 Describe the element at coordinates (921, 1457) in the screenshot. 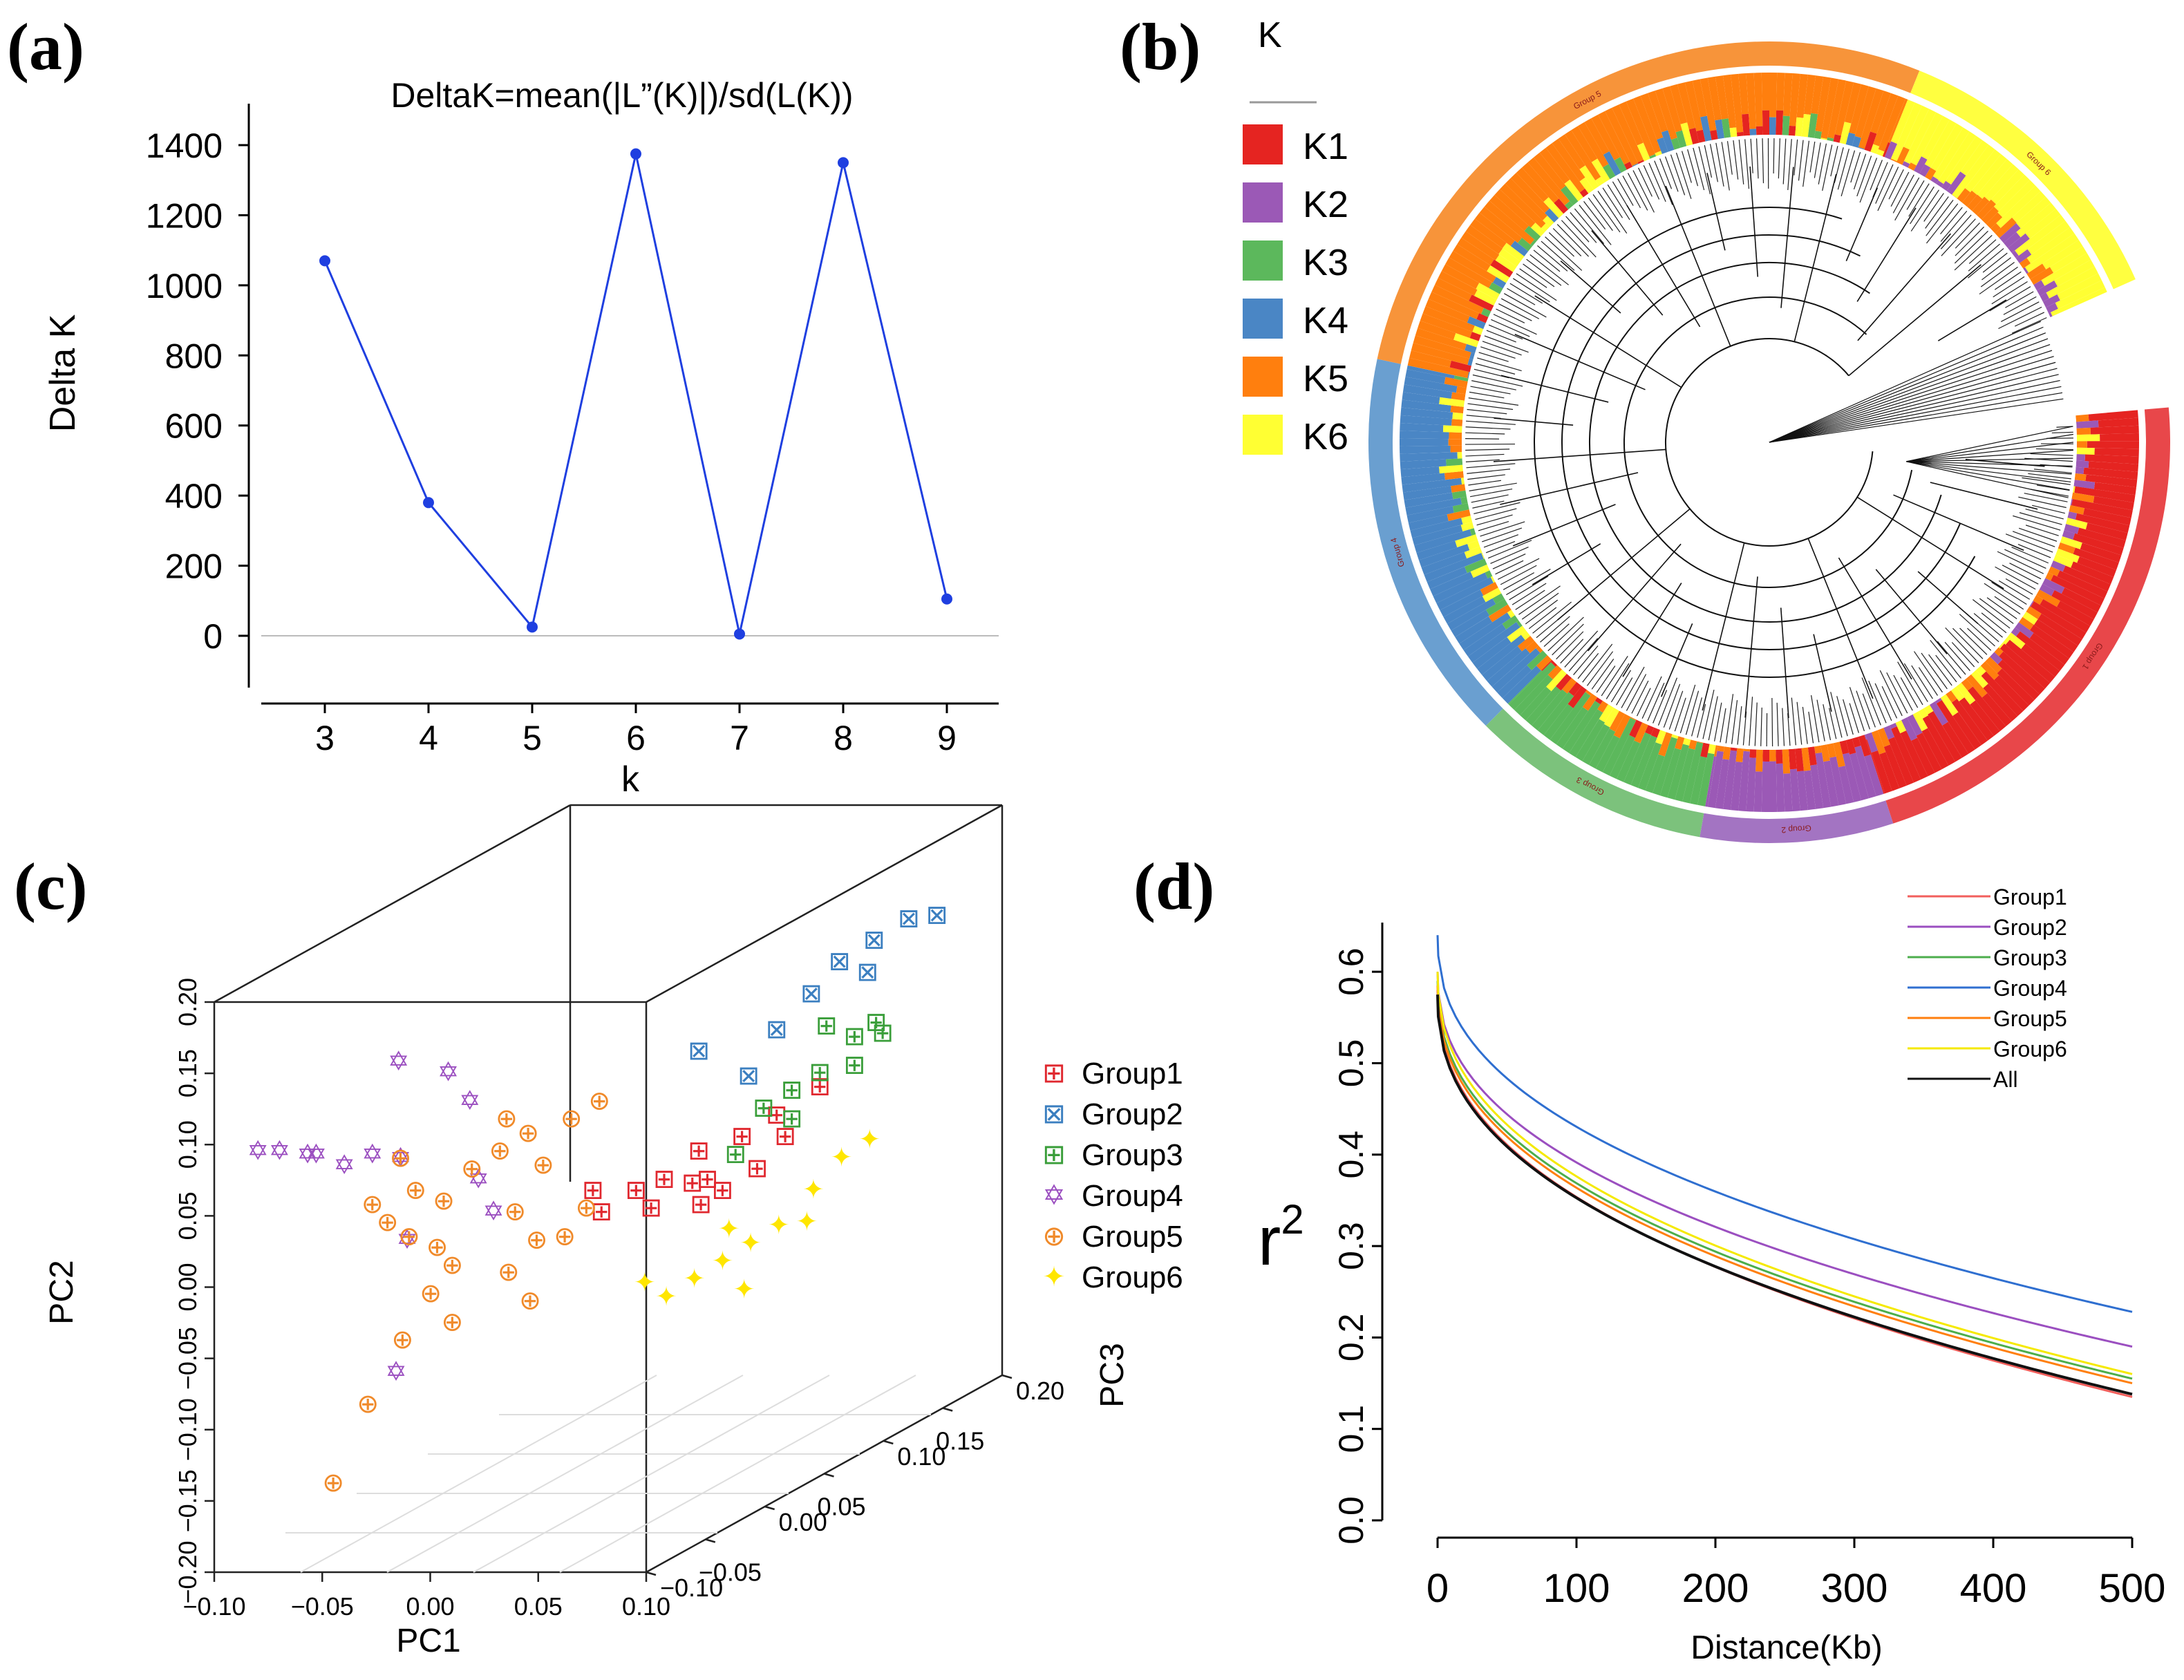

I see `chart-c-pc3-tick-label: 0.10` at that location.